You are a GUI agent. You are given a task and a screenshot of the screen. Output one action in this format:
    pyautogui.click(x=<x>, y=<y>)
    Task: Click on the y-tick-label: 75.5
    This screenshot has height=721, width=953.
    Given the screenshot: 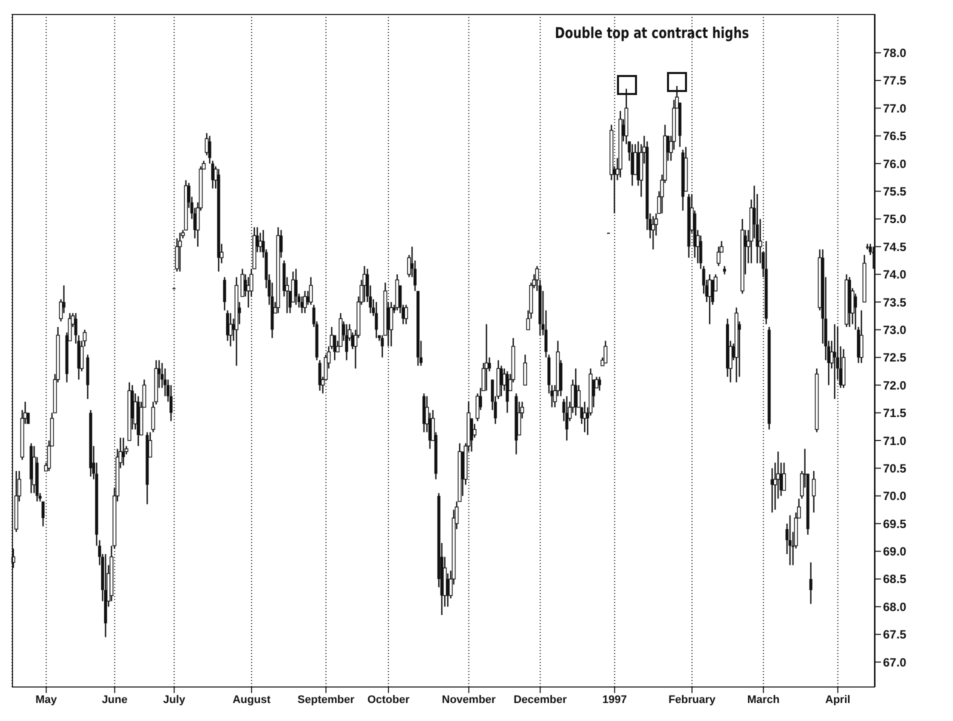 What is the action you would take?
    pyautogui.click(x=895, y=191)
    